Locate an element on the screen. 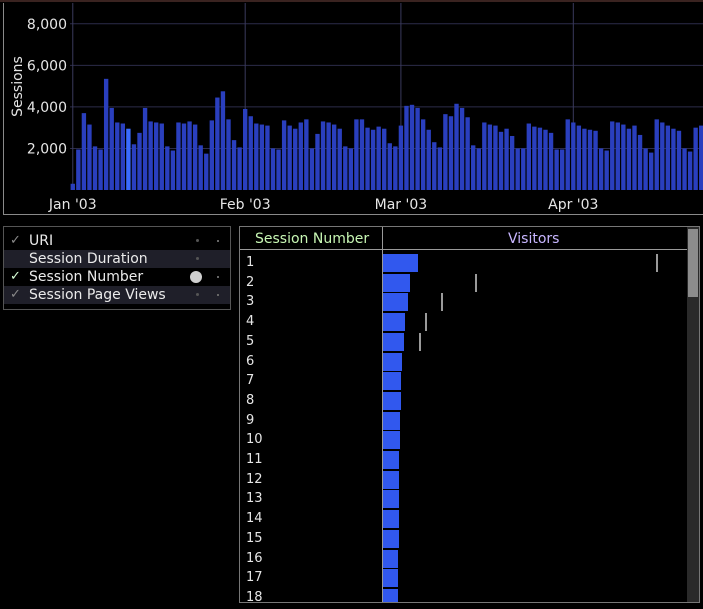 The image size is (703, 609). row-session-number: 16 is located at coordinates (254, 558).